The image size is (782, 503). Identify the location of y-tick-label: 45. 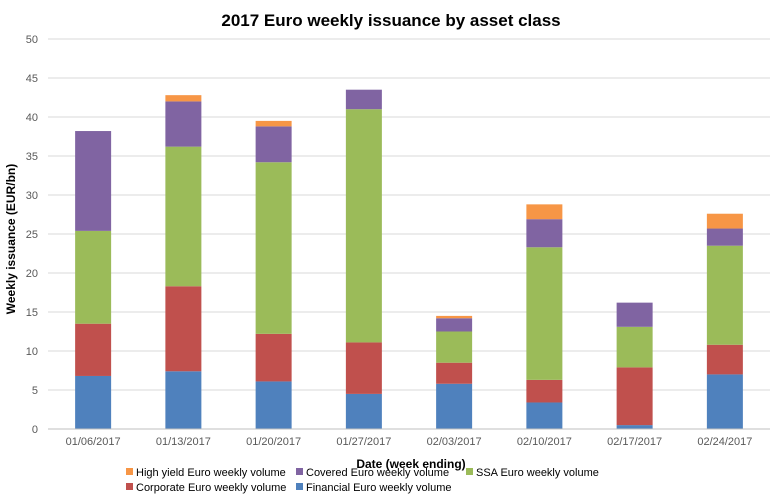
(32, 79).